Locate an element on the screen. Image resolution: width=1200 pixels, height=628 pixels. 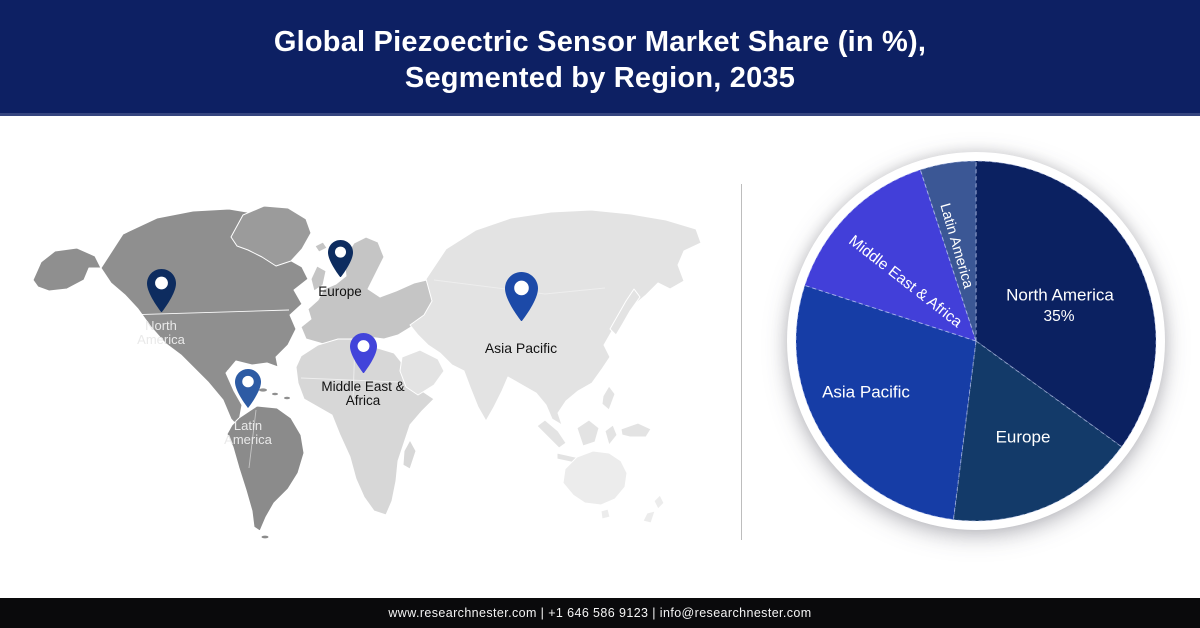
map-label-europe: Europe is located at coordinates (340, 291).